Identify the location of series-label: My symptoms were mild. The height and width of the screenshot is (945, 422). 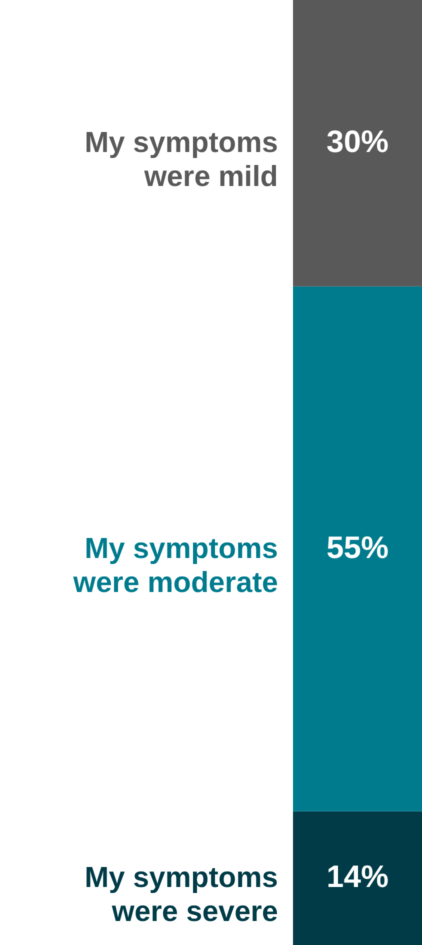
(181, 160).